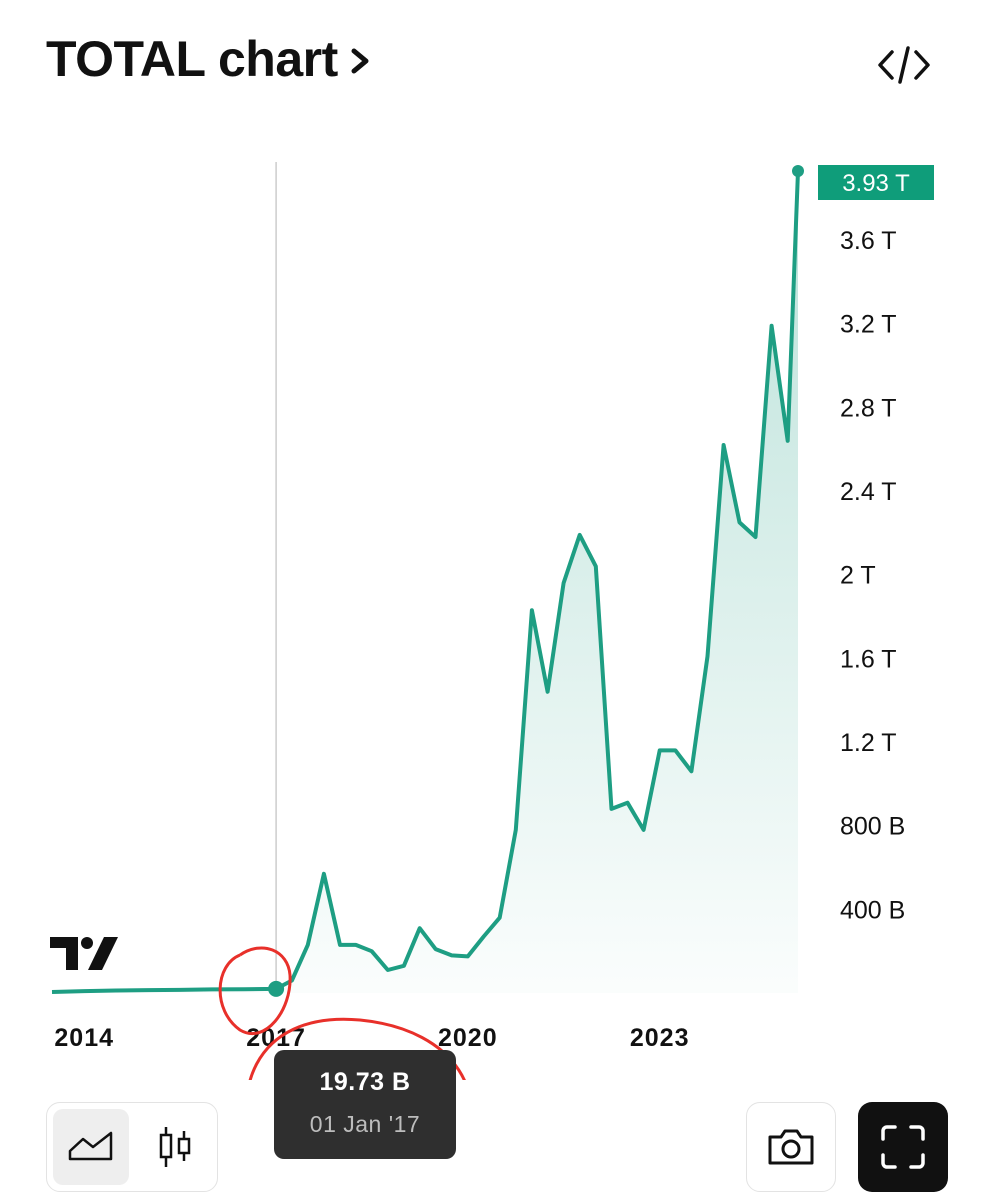 Image resolution: width=994 pixels, height=1200 pixels. I want to click on crosshair-point, so click(276, 988).